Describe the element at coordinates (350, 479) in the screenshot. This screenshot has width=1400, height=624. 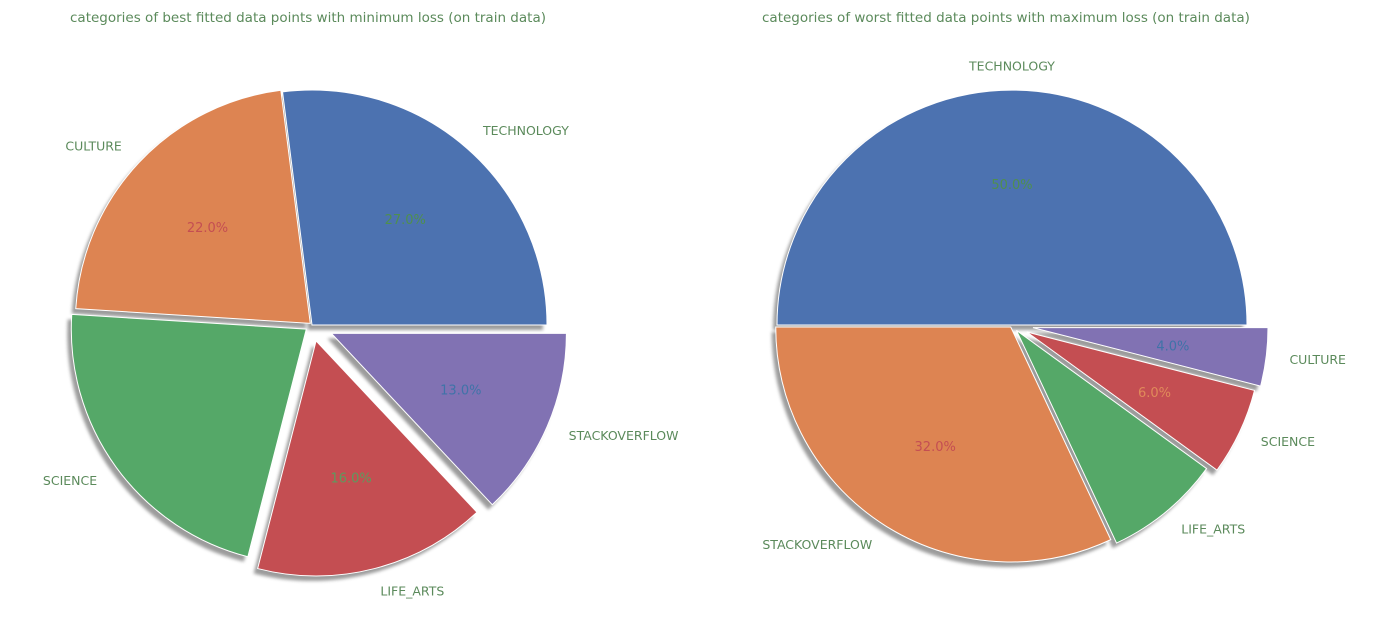
I see `percent-label-life-arts: 16.0%` at that location.